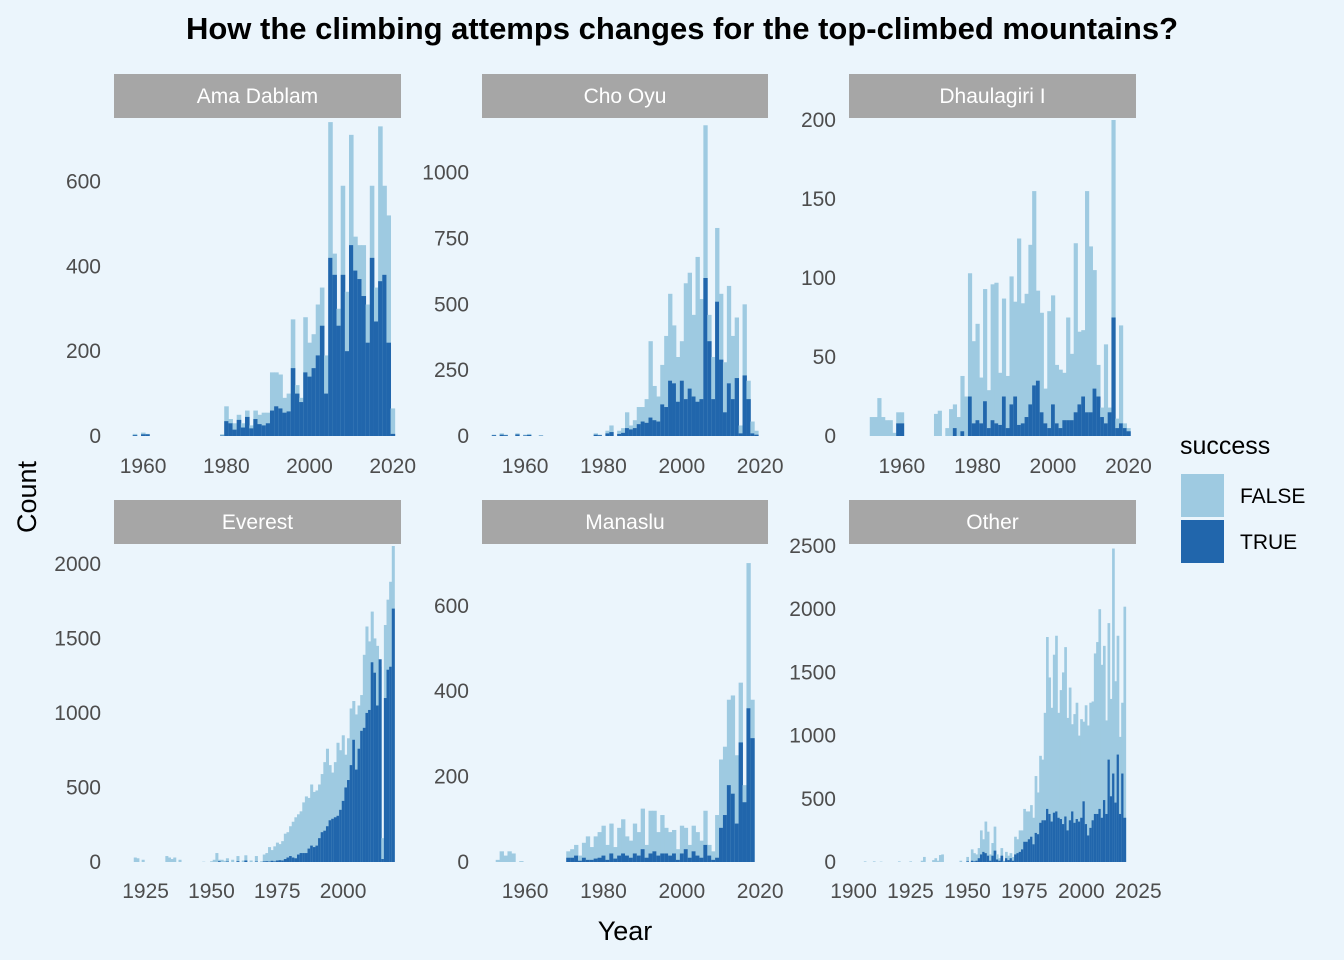  I want to click on y-tick-label: 500, so click(451, 304).